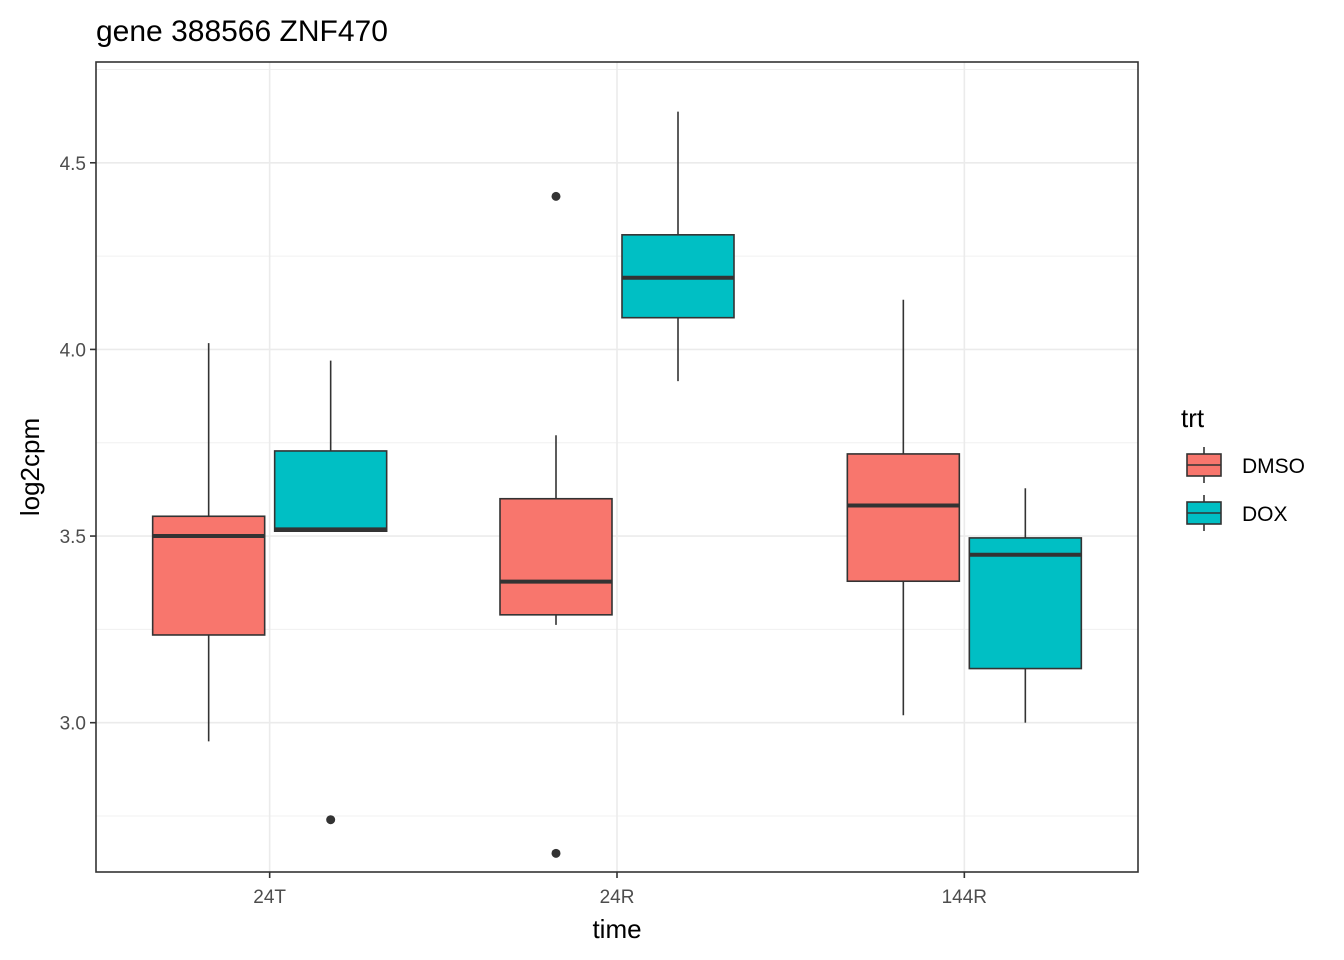  Describe the element at coordinates (242, 31) in the screenshot. I see `chart-title: gene 388566 ZNF470` at that location.